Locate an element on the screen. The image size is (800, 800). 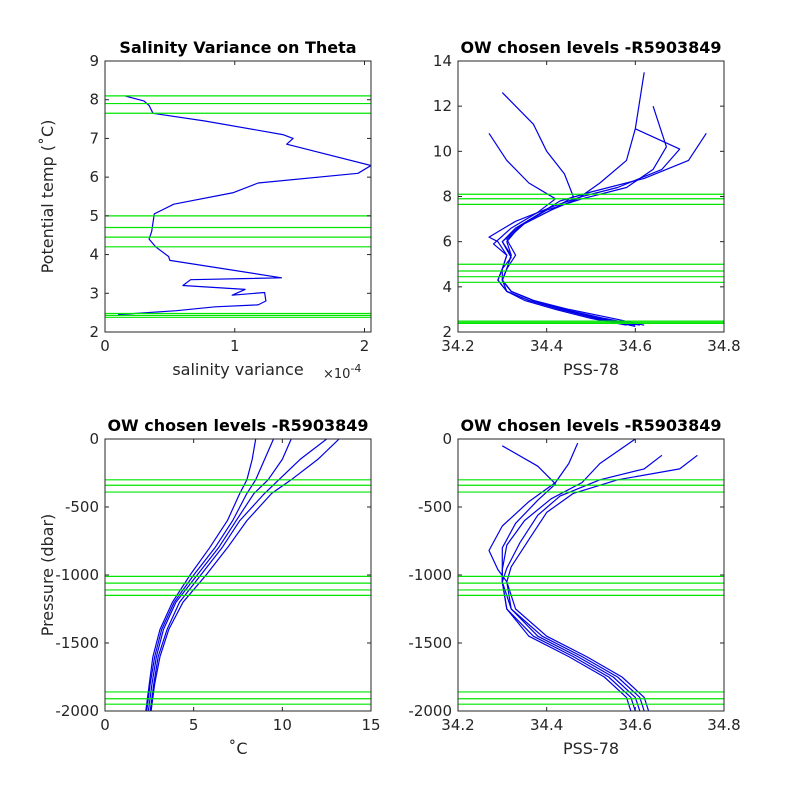
y-tick-label: 5 is located at coordinates (94, 216).